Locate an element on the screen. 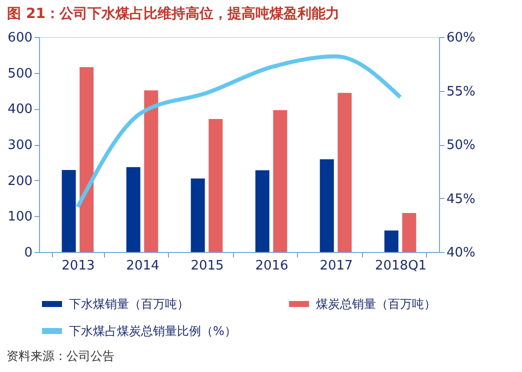 This screenshot has height=372, width=522. x-tick-label: 2013 is located at coordinates (78, 266).